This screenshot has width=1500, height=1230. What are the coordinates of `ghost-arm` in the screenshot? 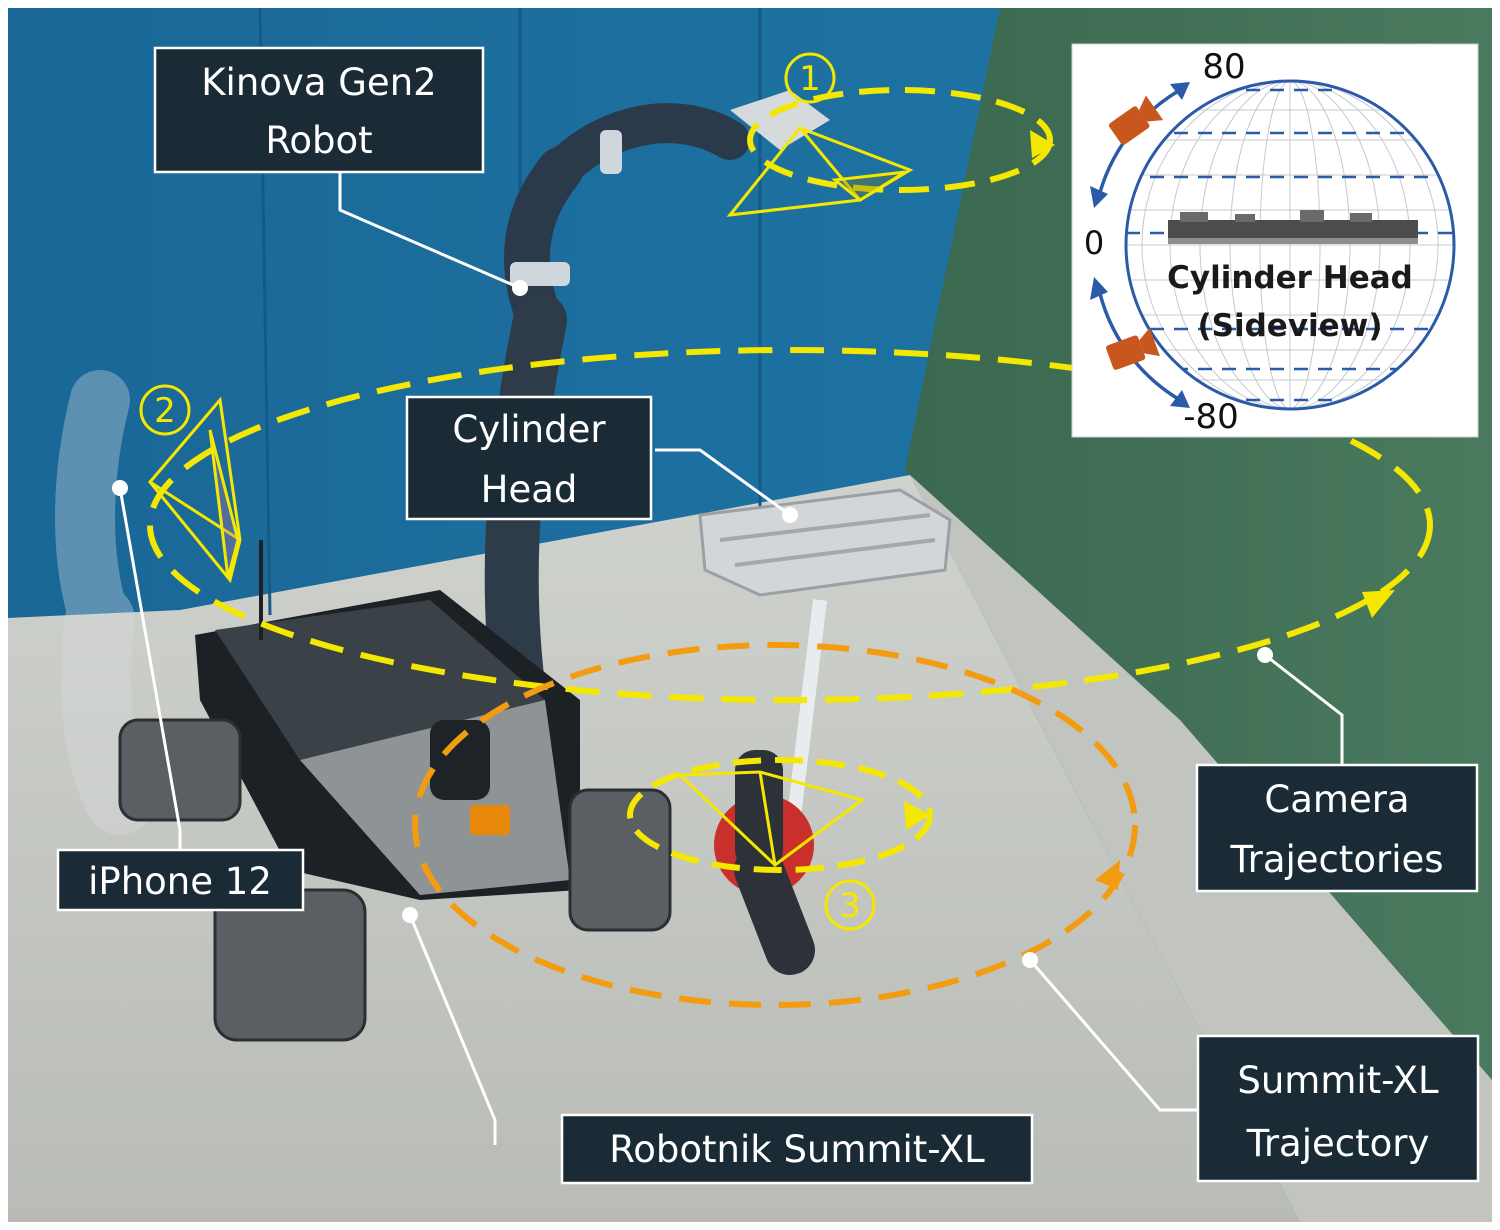 It's located at (105, 602).